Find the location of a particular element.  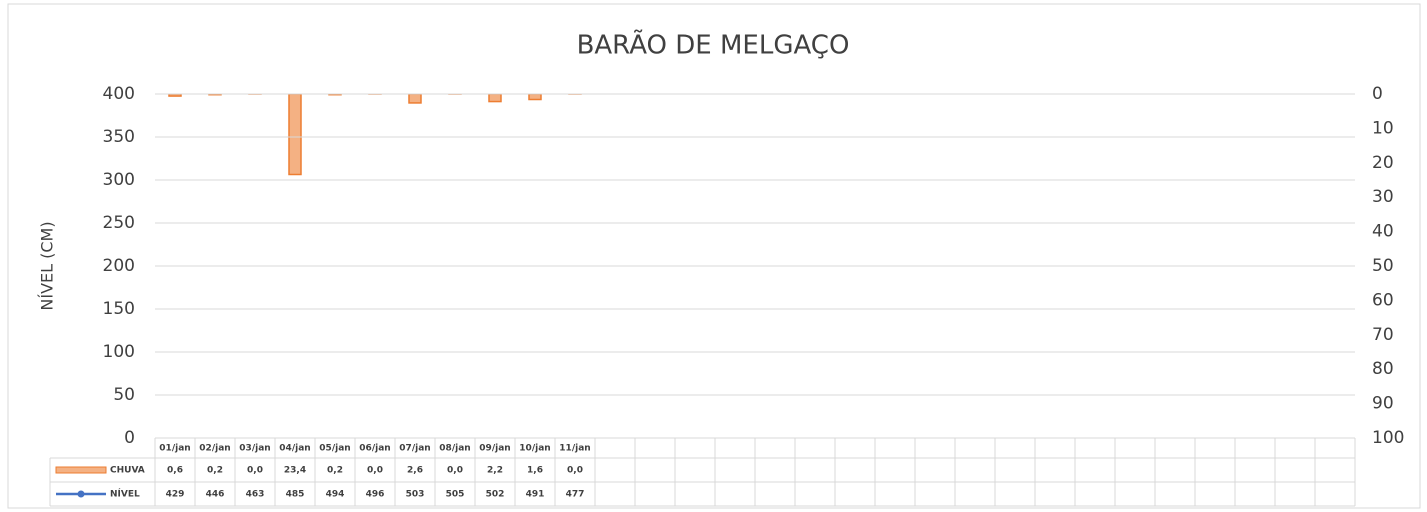

y-tick-label: 150 is located at coordinates (119, 309).